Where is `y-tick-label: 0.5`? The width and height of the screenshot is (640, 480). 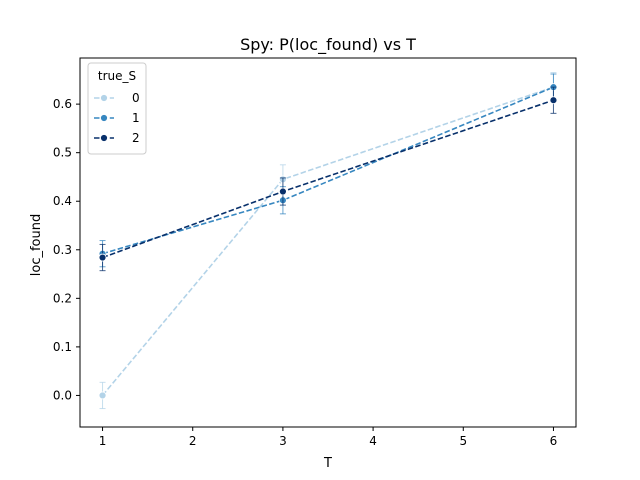
y-tick-label: 0.5 is located at coordinates (62, 153).